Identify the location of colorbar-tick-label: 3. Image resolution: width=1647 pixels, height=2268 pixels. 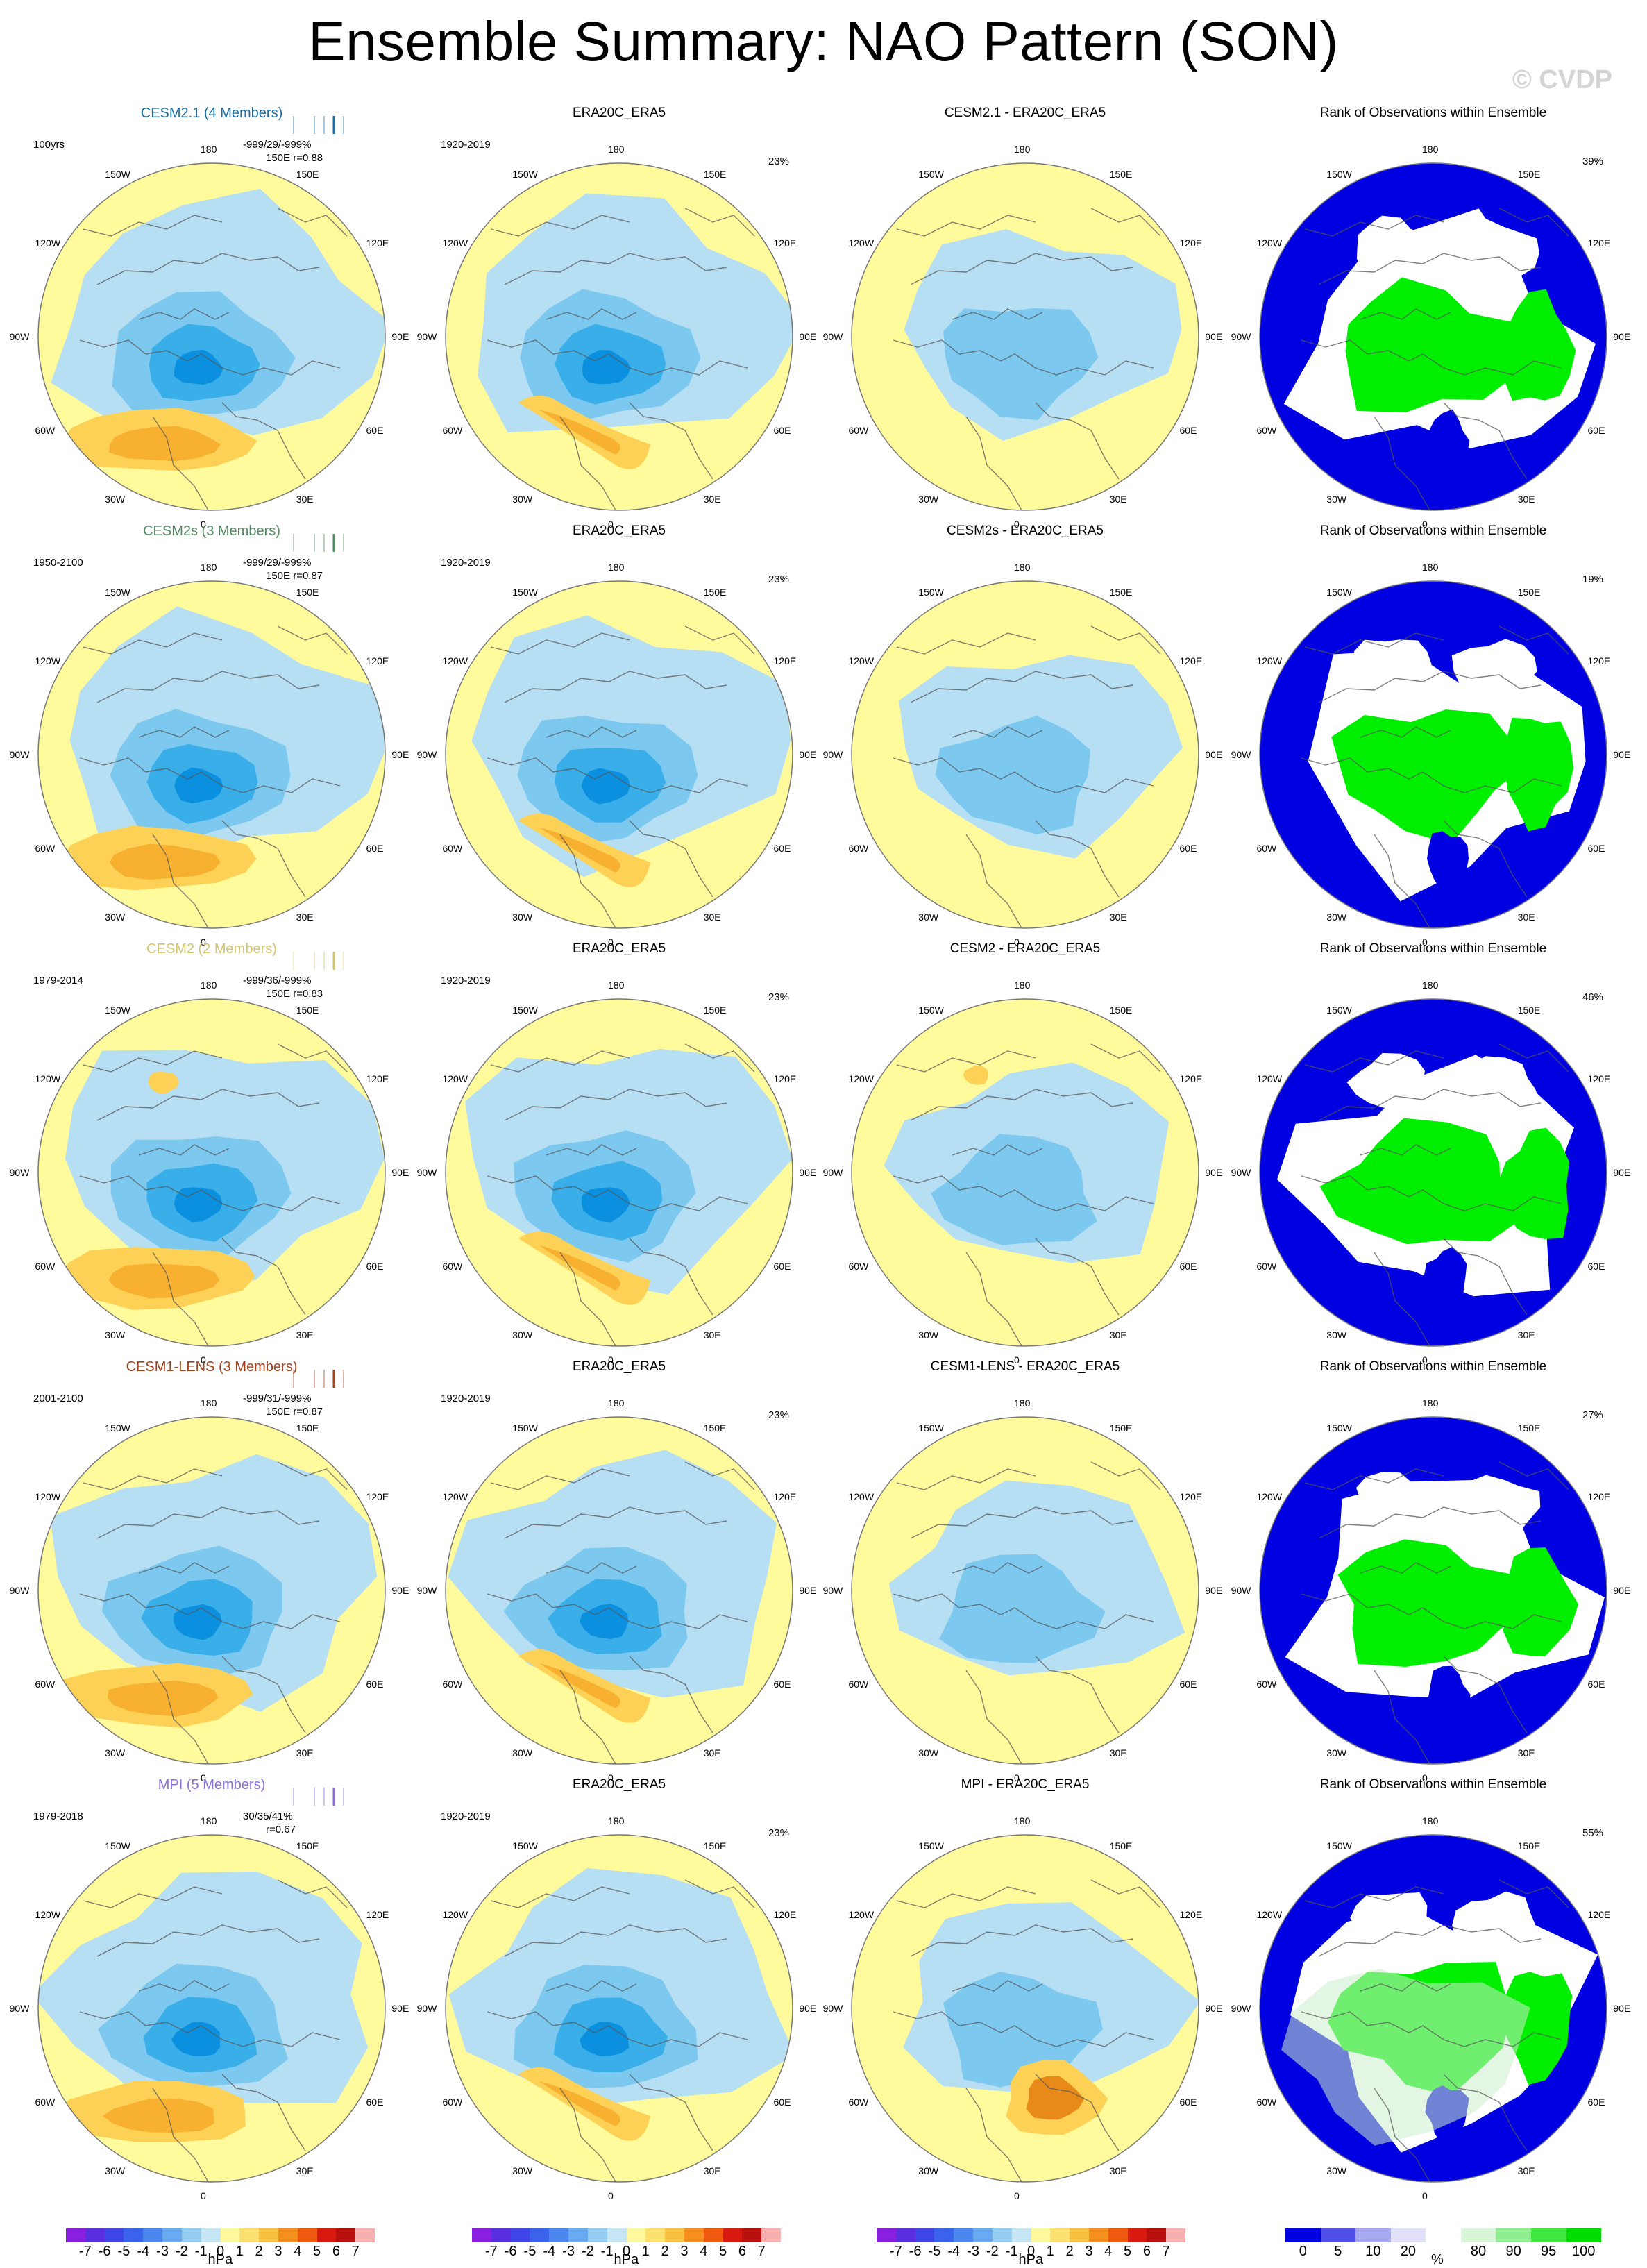
(278, 2251).